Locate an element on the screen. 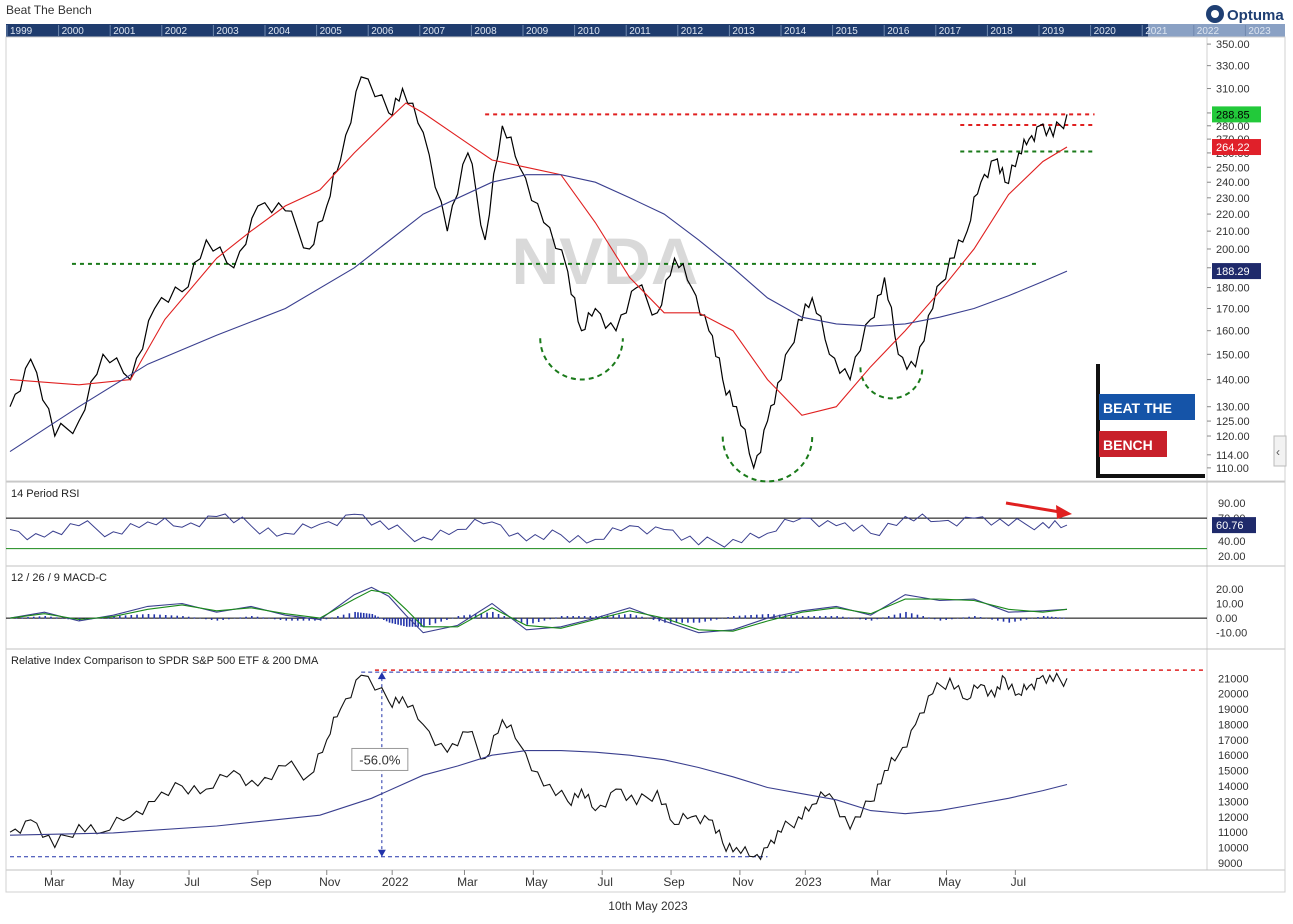 Image resolution: width=1293 pixels, height=924 pixels. last-value-tag-label: 188.29 is located at coordinates (1233, 272).